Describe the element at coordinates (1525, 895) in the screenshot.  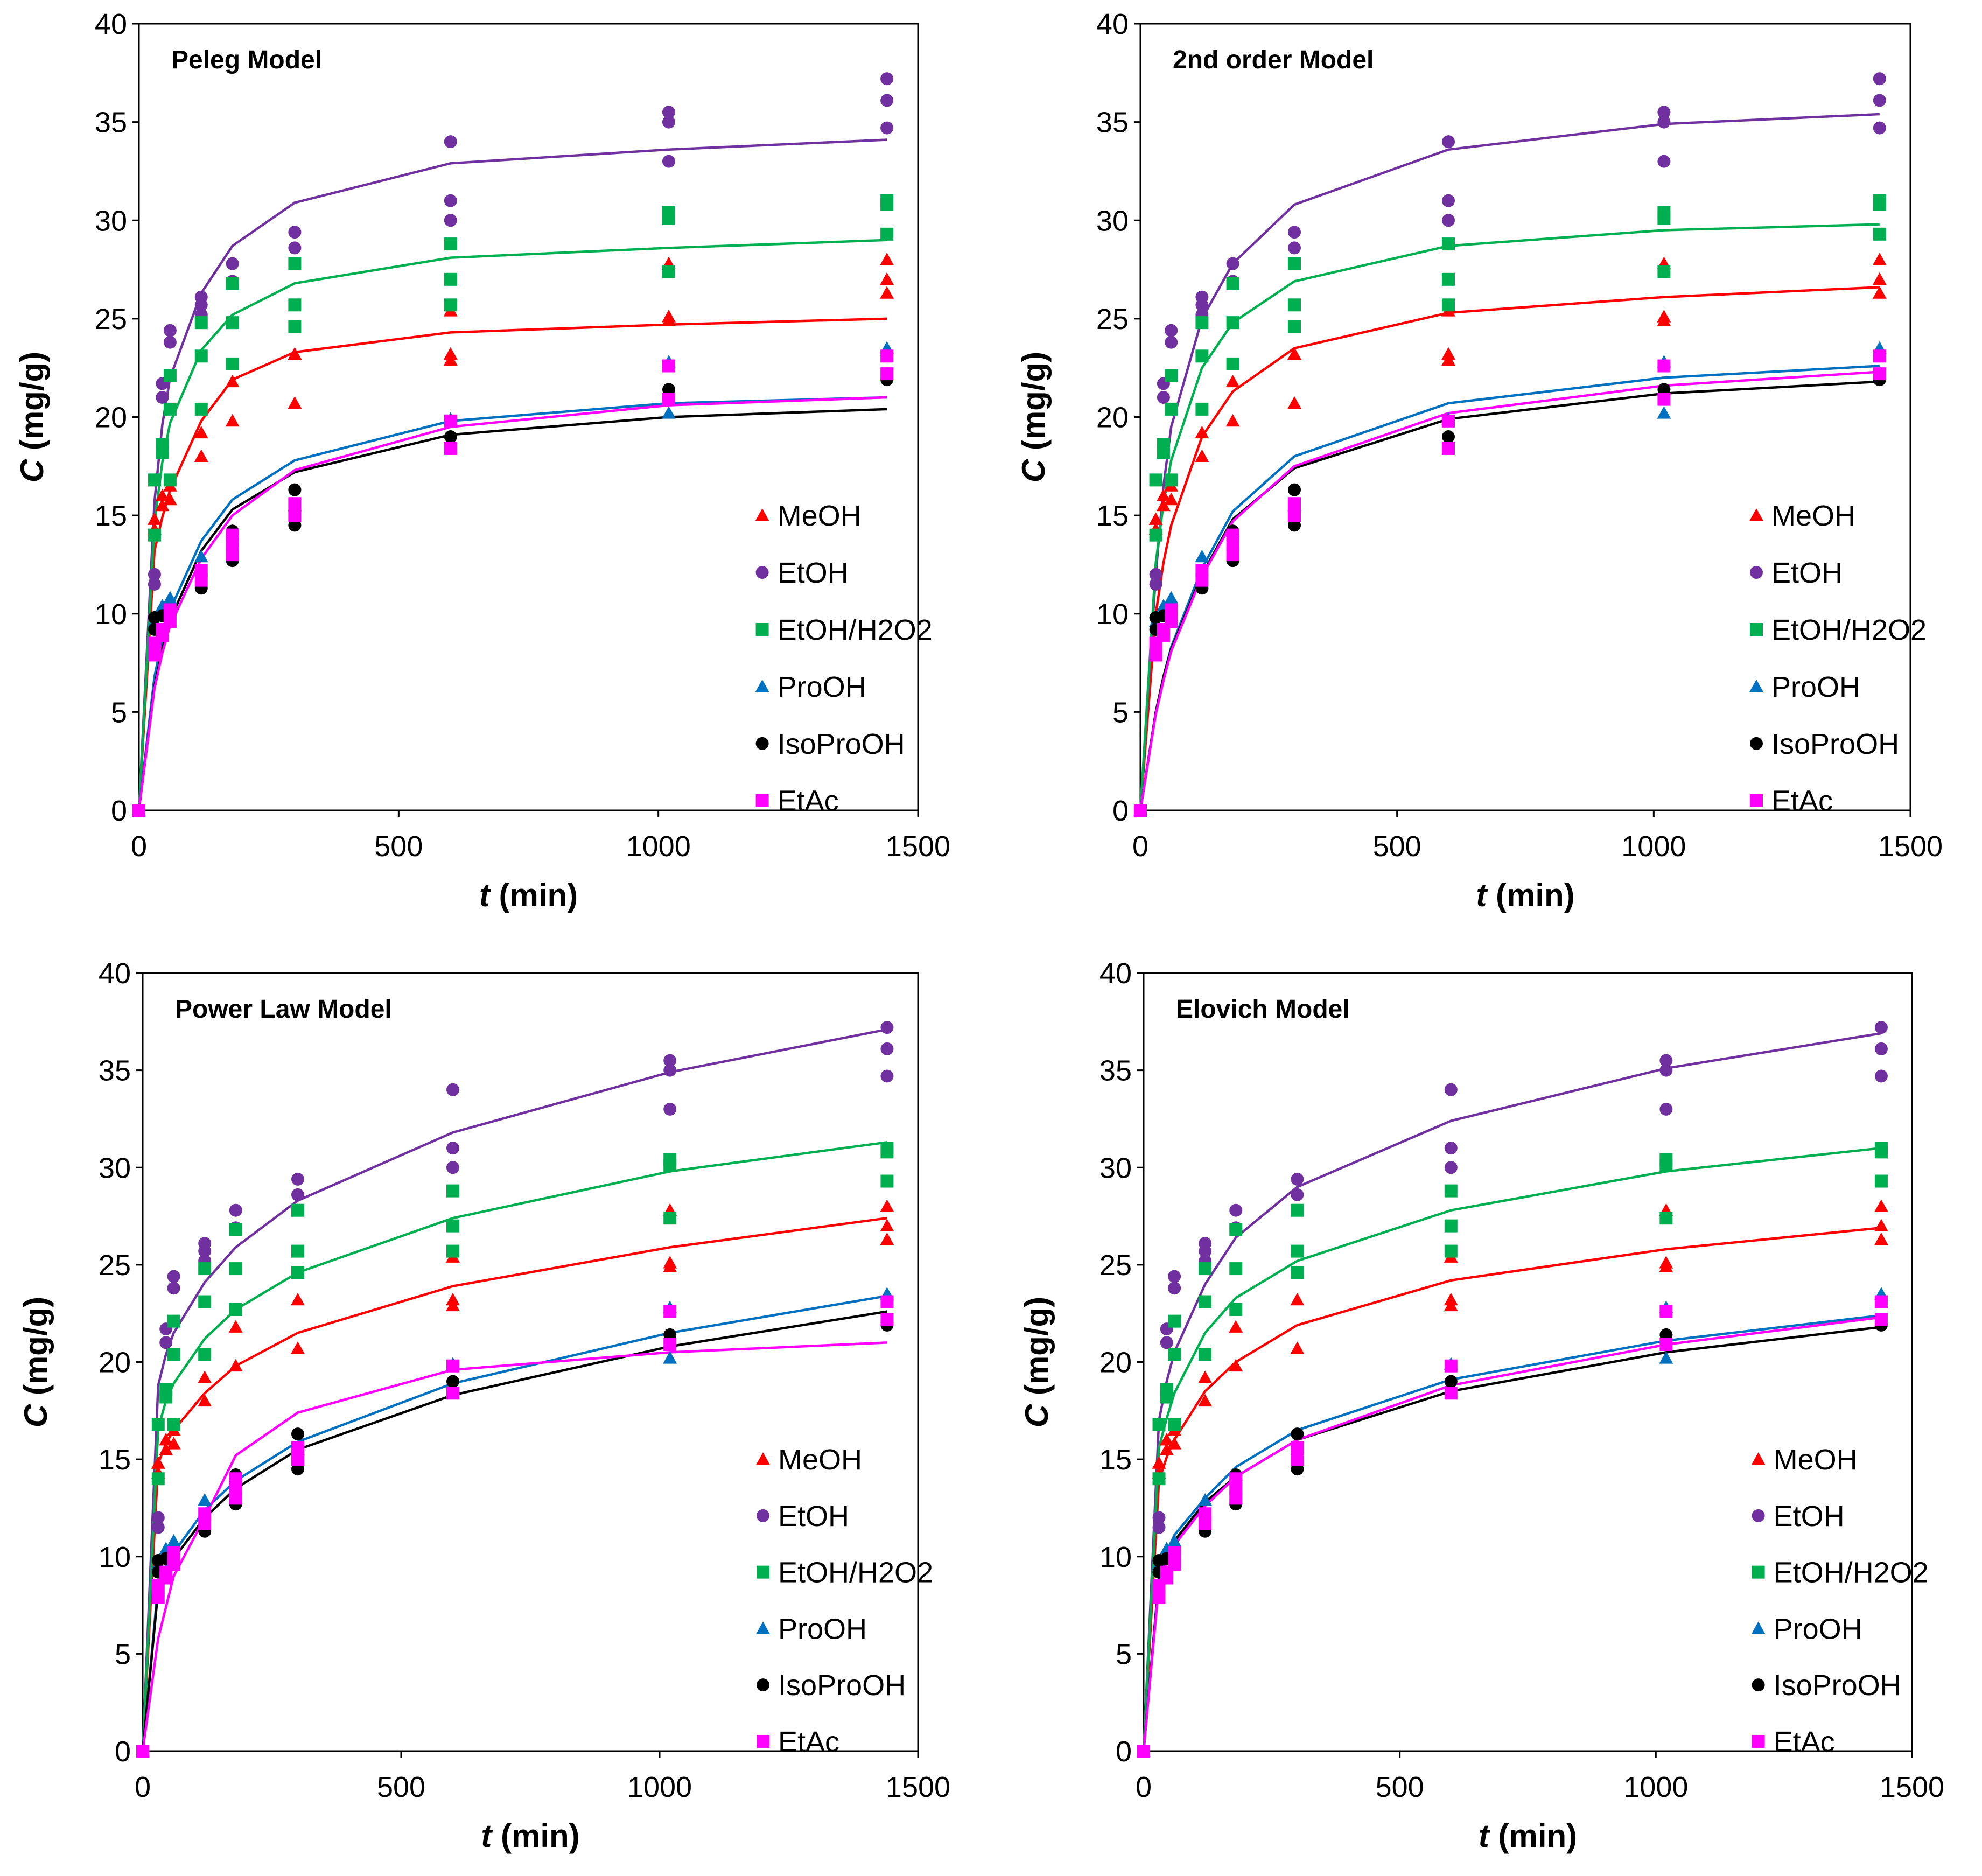
I see `x-axis-label: t (min)` at that location.